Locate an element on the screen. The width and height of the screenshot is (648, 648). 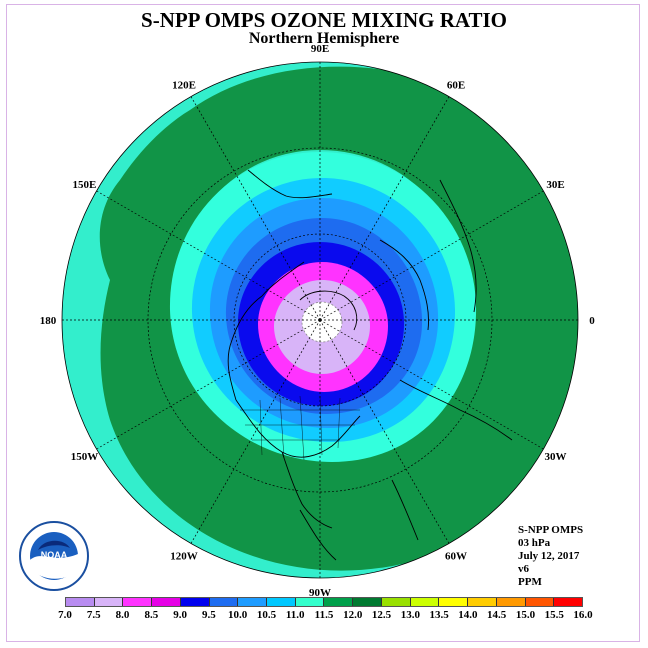
colorbar-tick-label: 14.0 is located at coordinates (468, 615).